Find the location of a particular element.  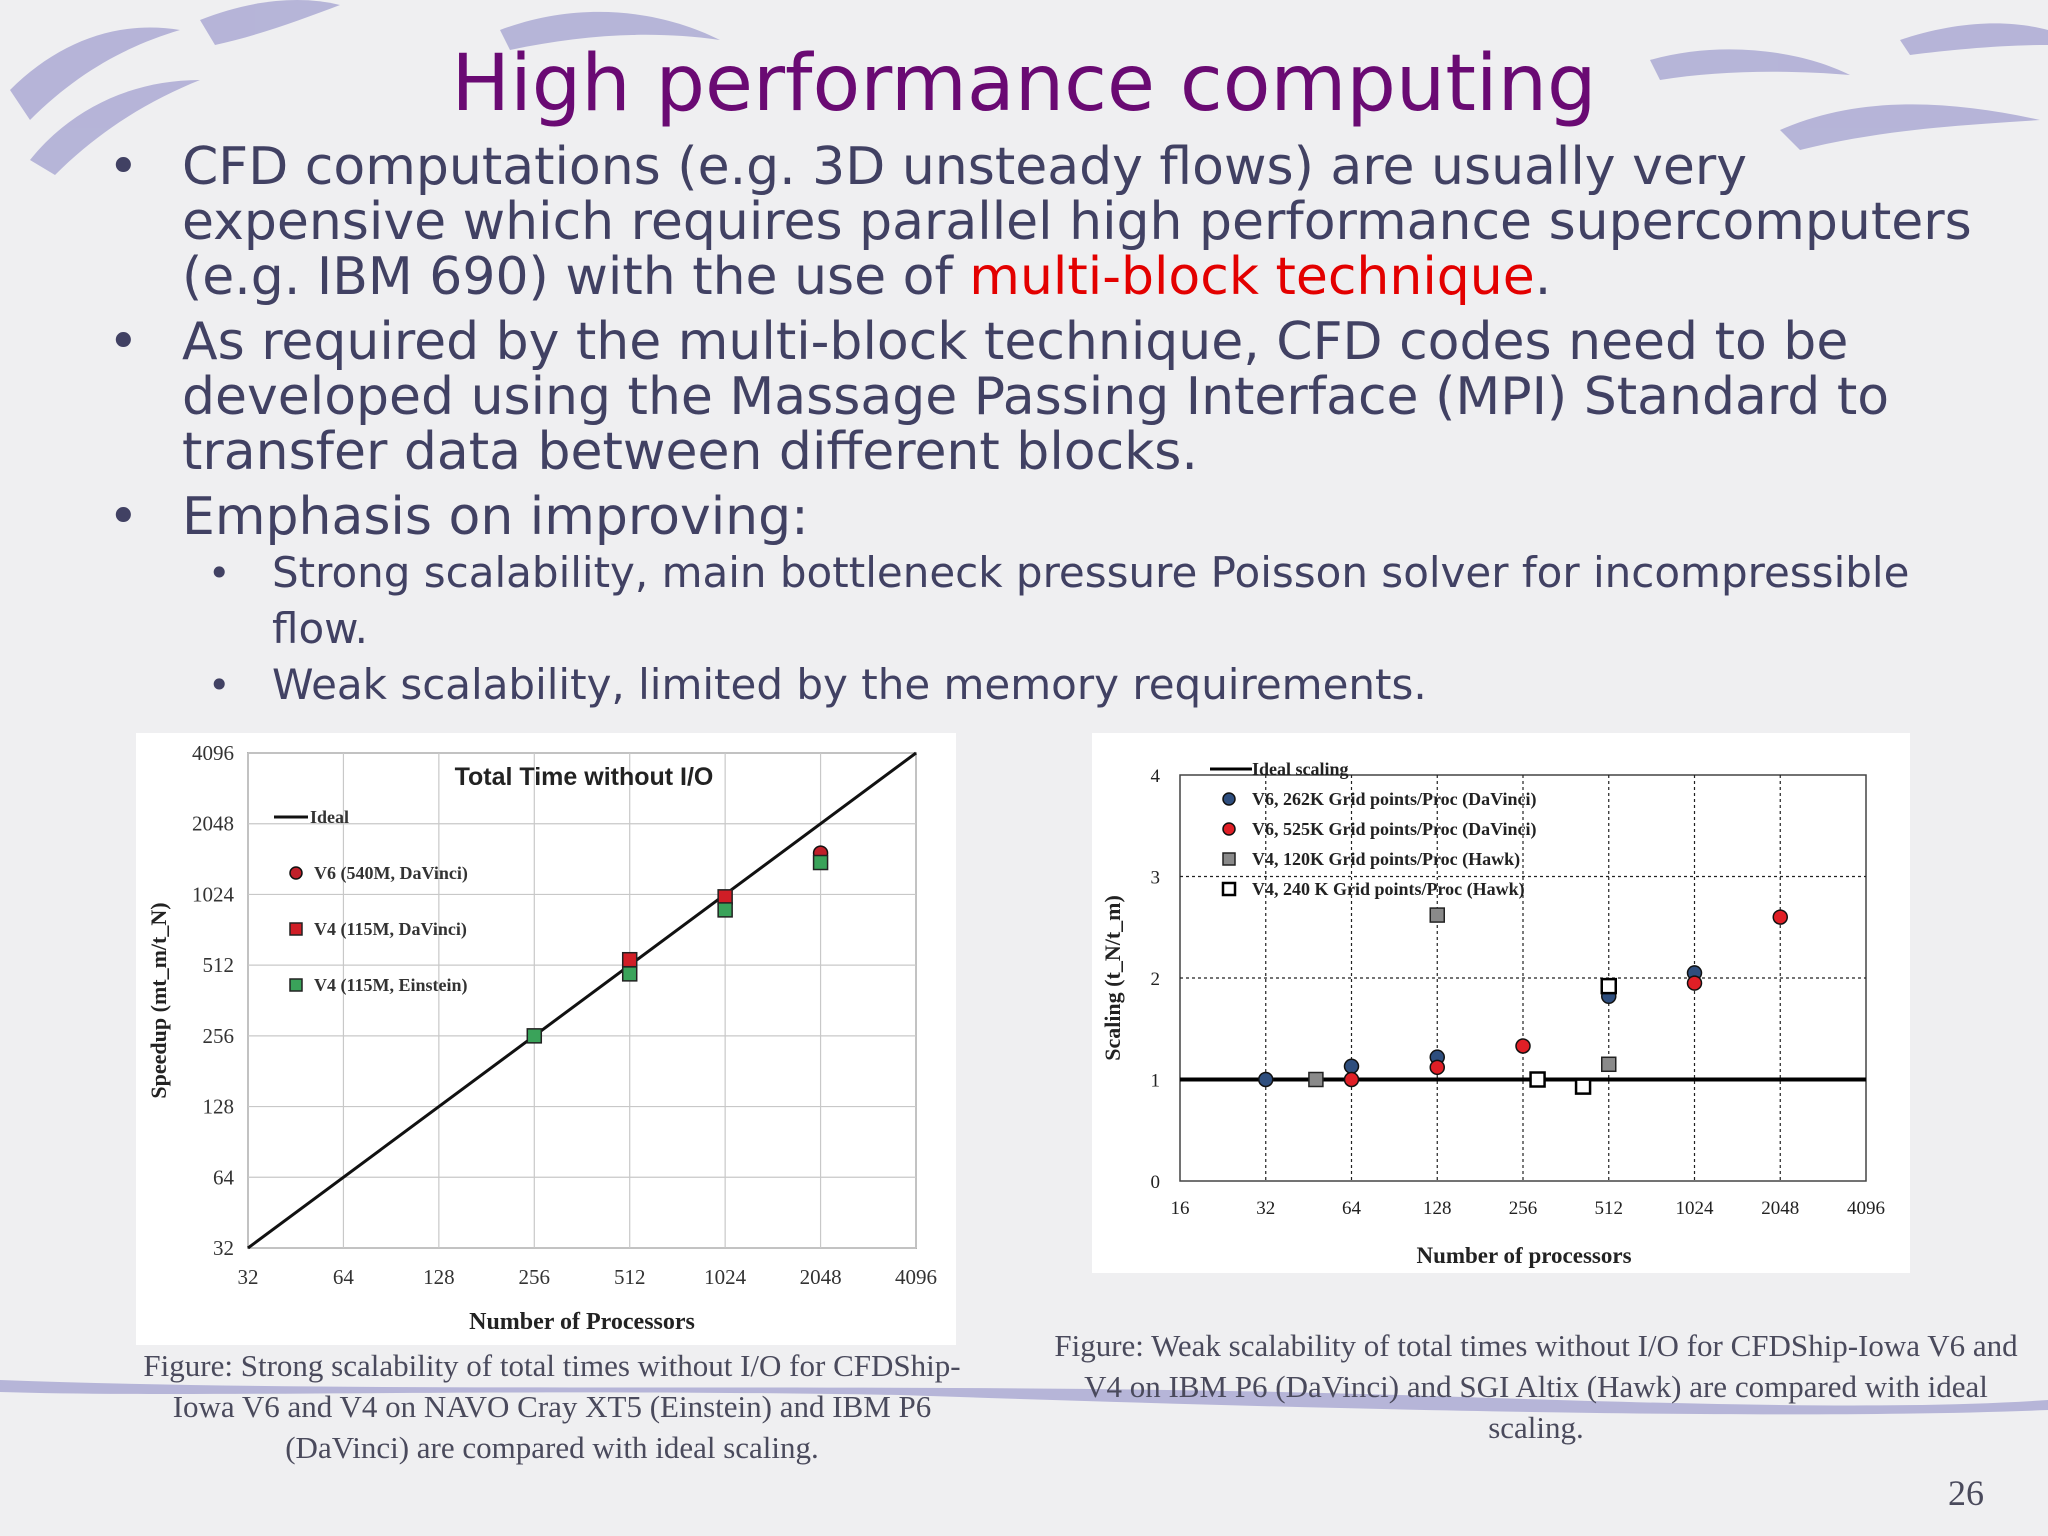

y-tick-label: 1 is located at coordinates (1156, 1081).